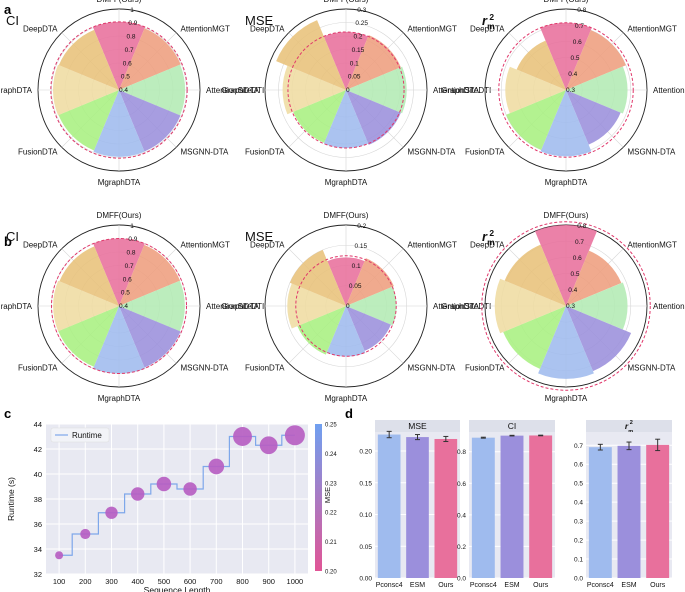 The width and height of the screenshot is (685, 592). Describe the element at coordinates (38, 574) in the screenshot. I see `y-tick-label: 32` at that location.